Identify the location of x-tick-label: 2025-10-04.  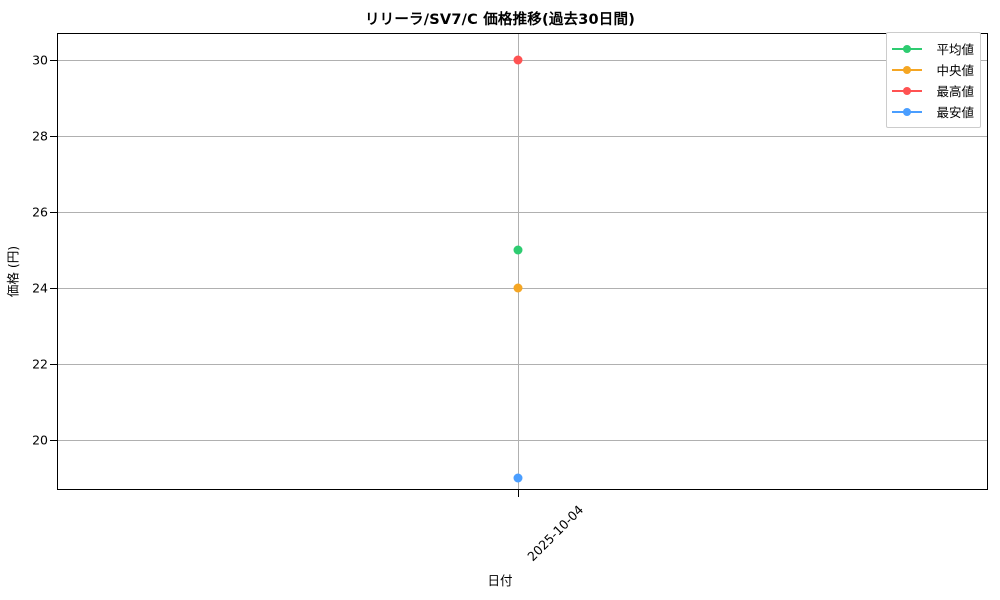
(555, 533).